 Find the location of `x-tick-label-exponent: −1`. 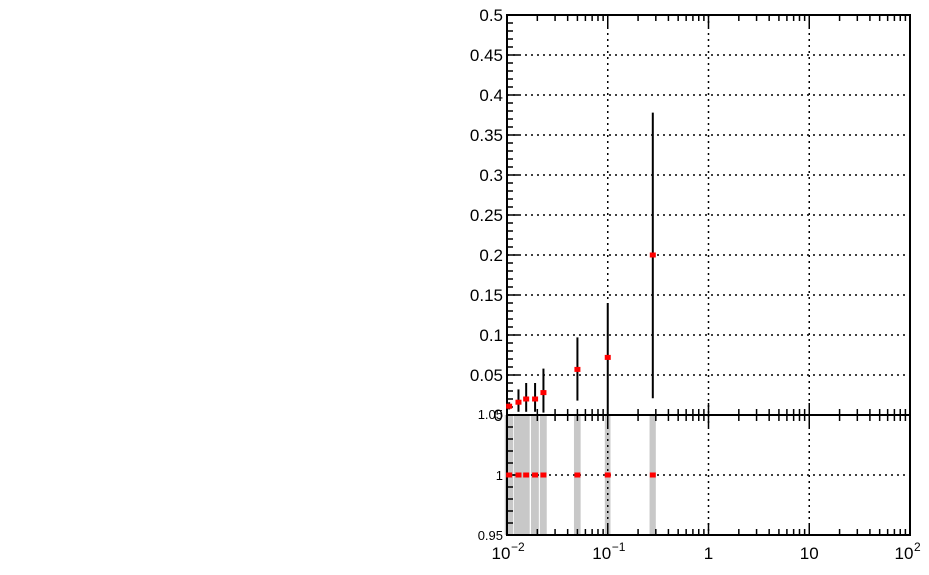

x-tick-label-exponent: −1 is located at coordinates (619, 547).